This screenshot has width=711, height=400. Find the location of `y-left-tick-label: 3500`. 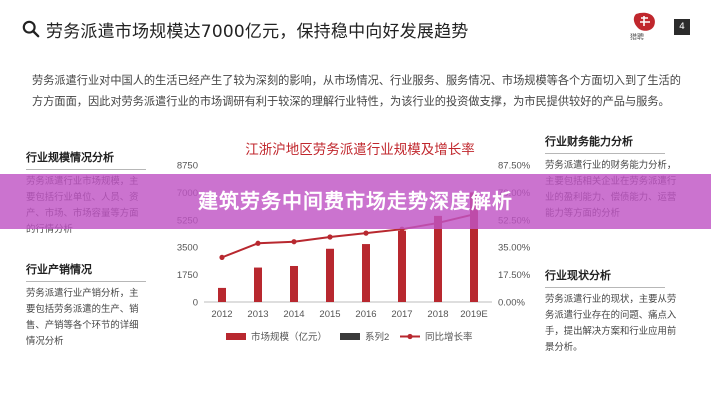

y-left-tick-label: 3500 is located at coordinates (187, 248).